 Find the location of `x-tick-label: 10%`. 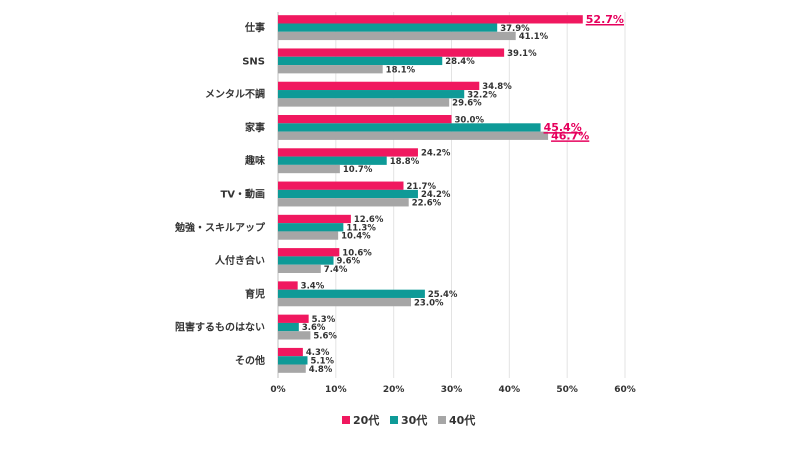

x-tick-label: 10% is located at coordinates (336, 390).